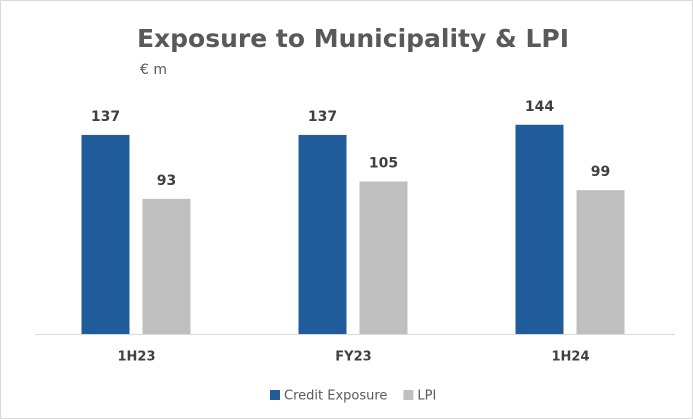 This screenshot has height=419, width=693. Describe the element at coordinates (426, 396) in the screenshot. I see `legend-label: LPI` at that location.